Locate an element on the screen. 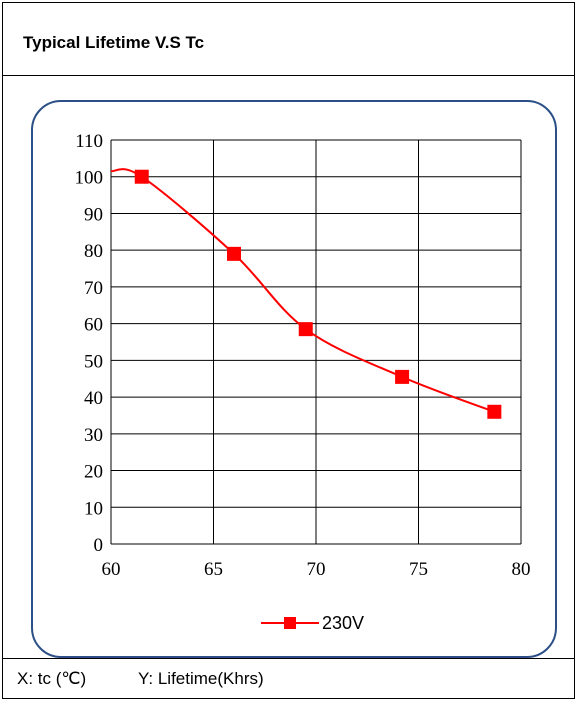 The image size is (579, 703). y-tick-label: 100 is located at coordinates (89, 178).